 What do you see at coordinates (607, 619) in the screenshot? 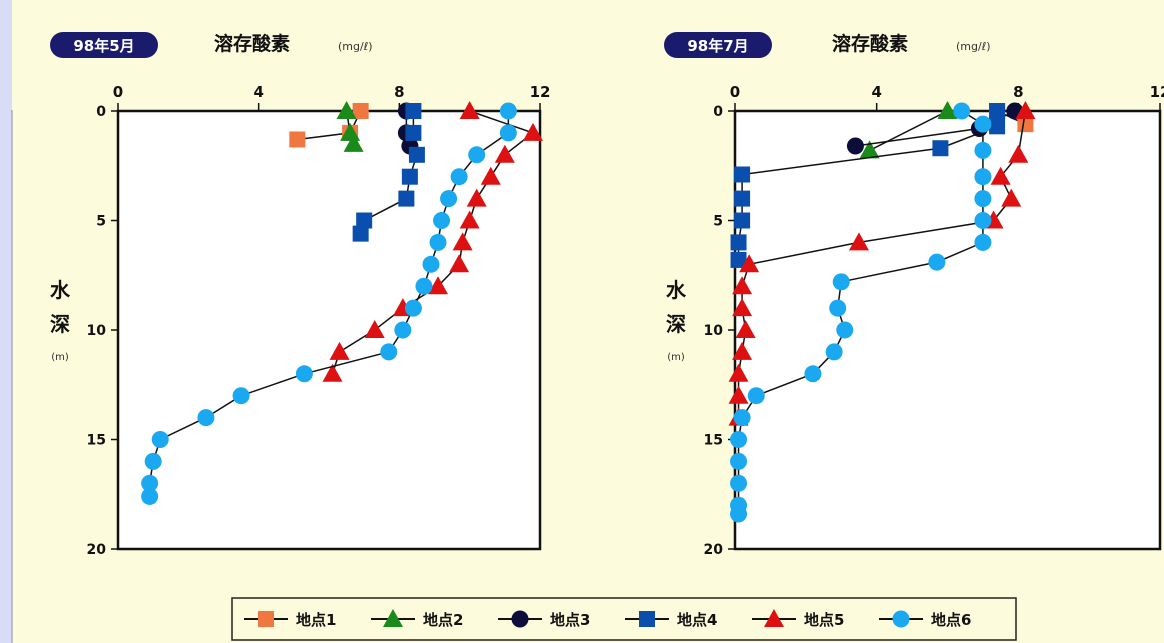
I see `legend-items: 地点1 地点2 地点3 地点4 地点5 地点6` at bounding box center [607, 619].